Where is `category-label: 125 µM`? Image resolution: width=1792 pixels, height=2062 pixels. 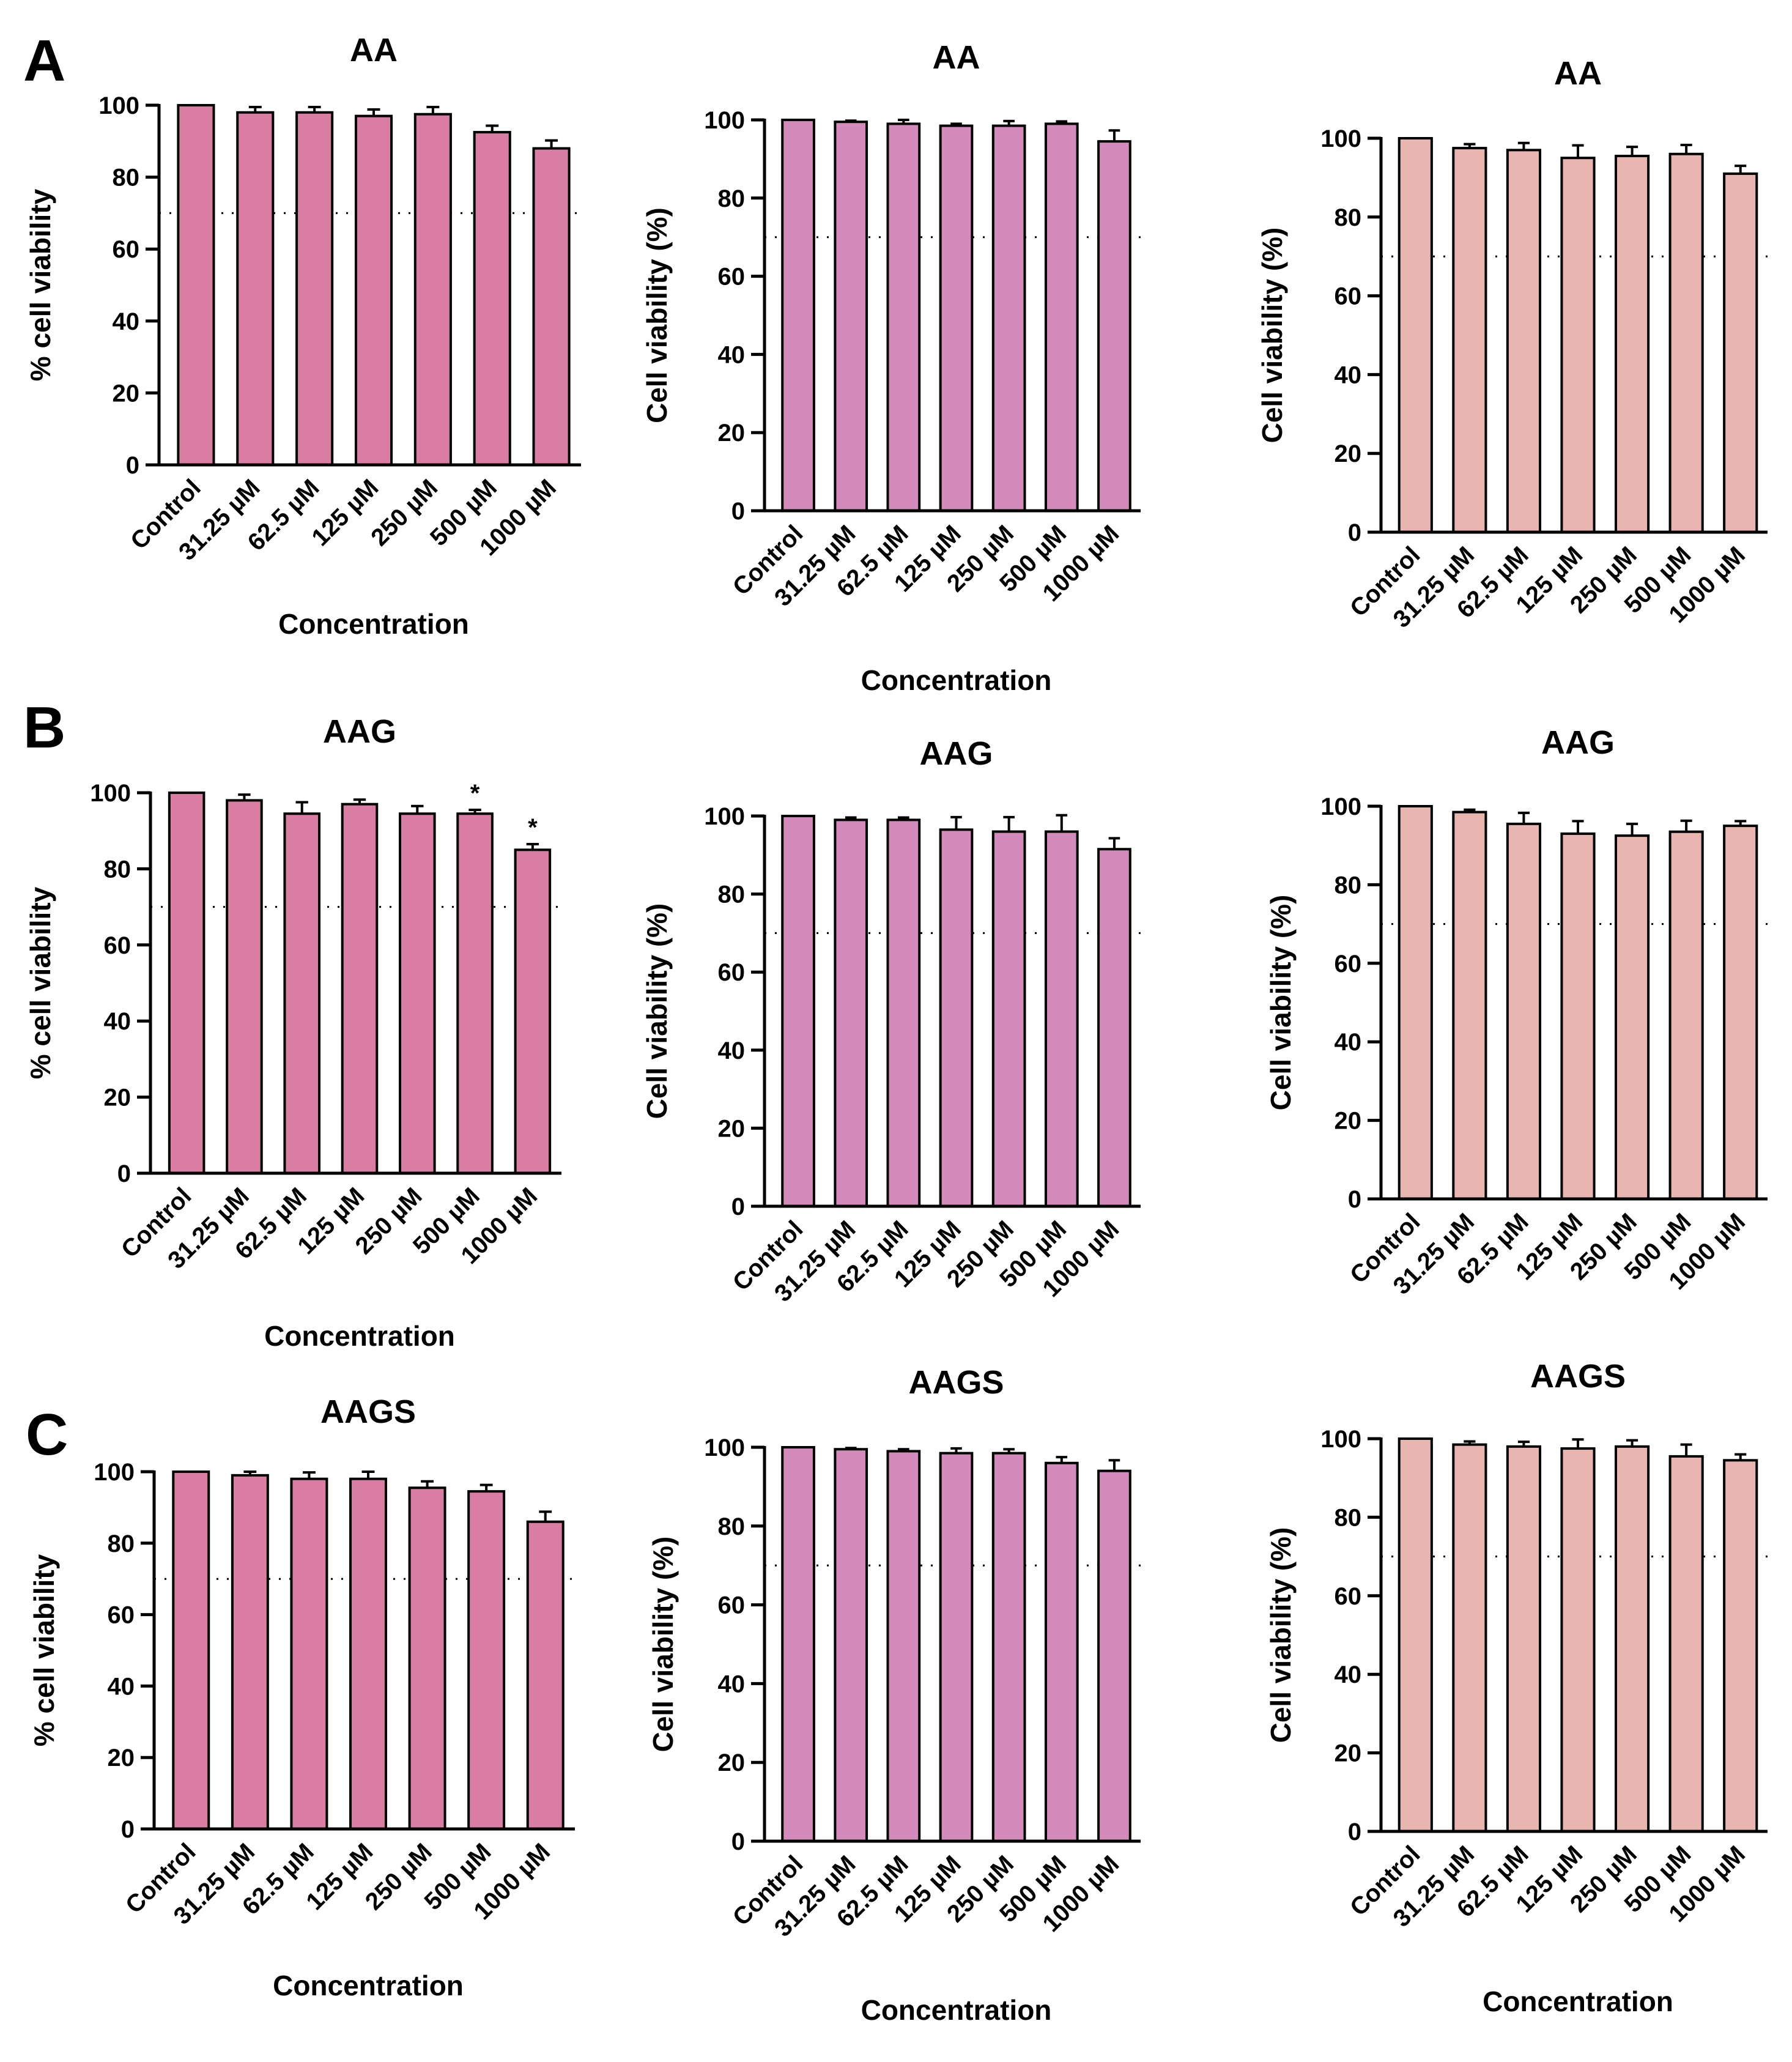 category-label: 125 µM is located at coordinates (339, 1876).